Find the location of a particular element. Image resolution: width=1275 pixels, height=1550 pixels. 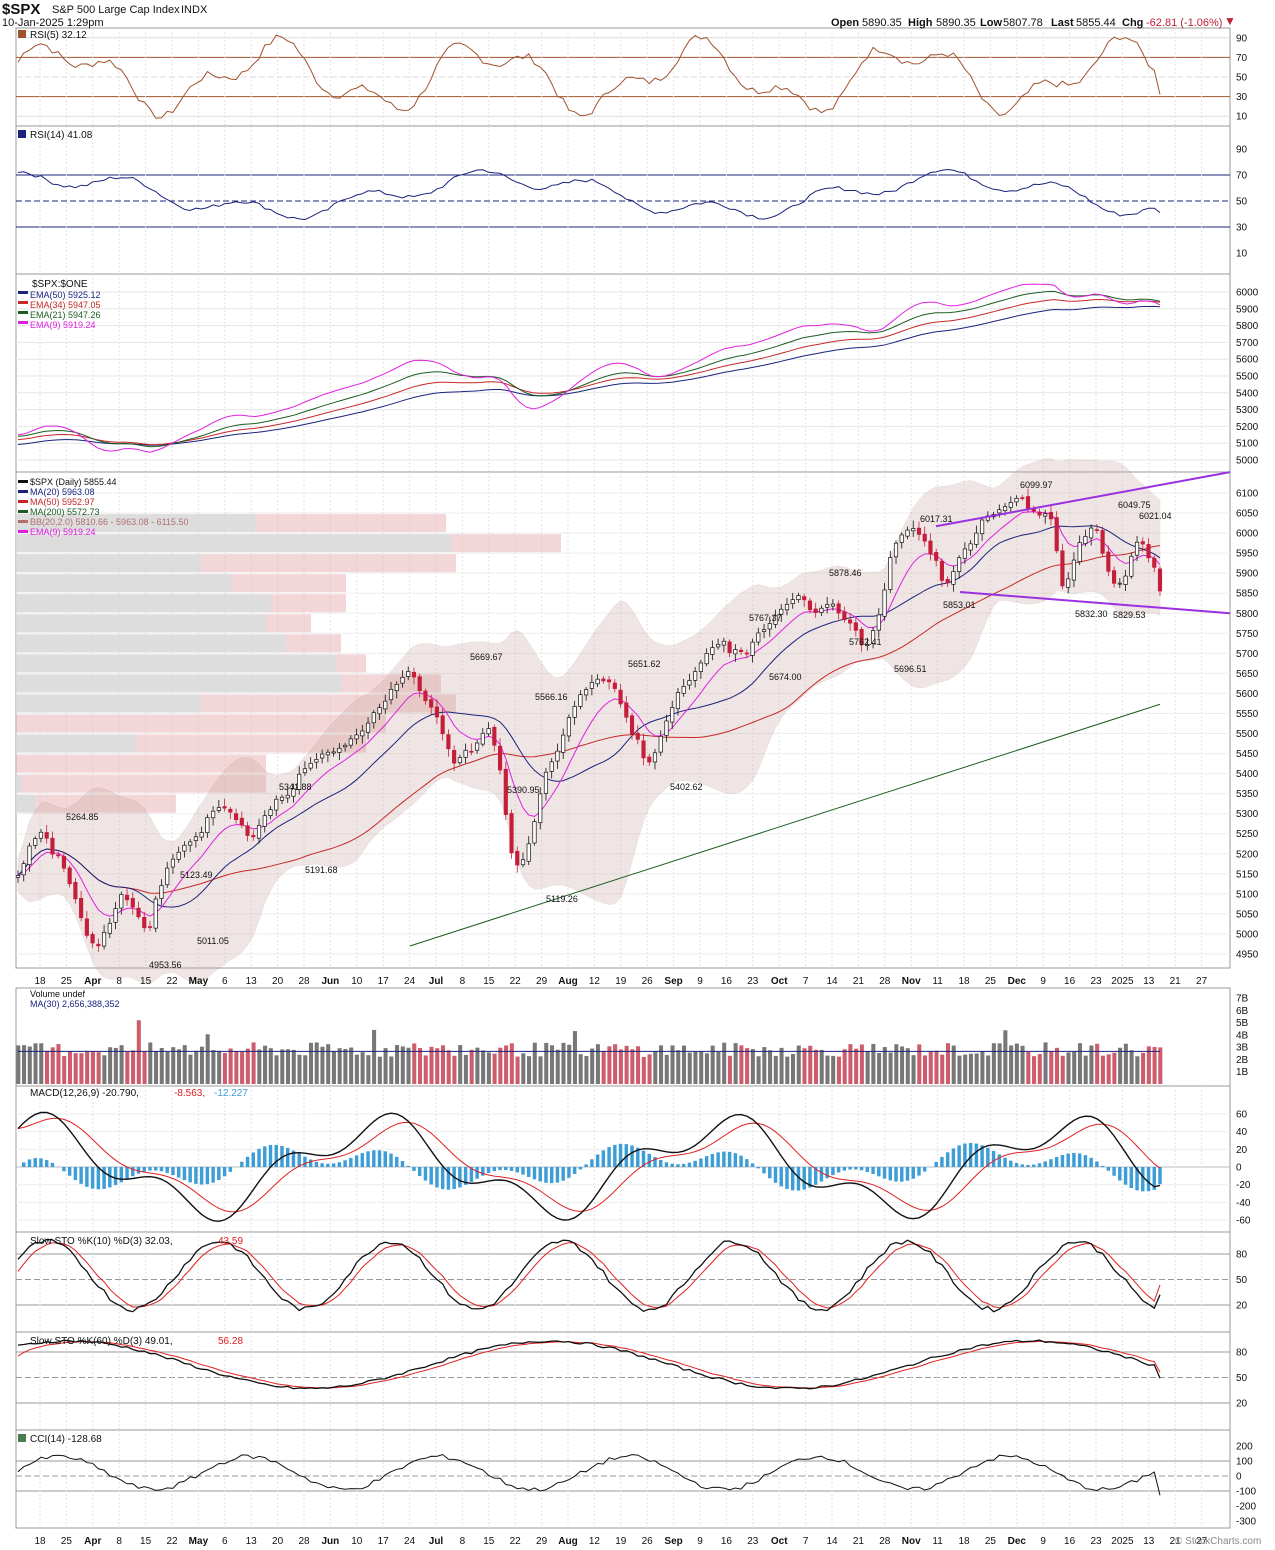

price-annotation-18: 5853.01 is located at coordinates (959, 605).